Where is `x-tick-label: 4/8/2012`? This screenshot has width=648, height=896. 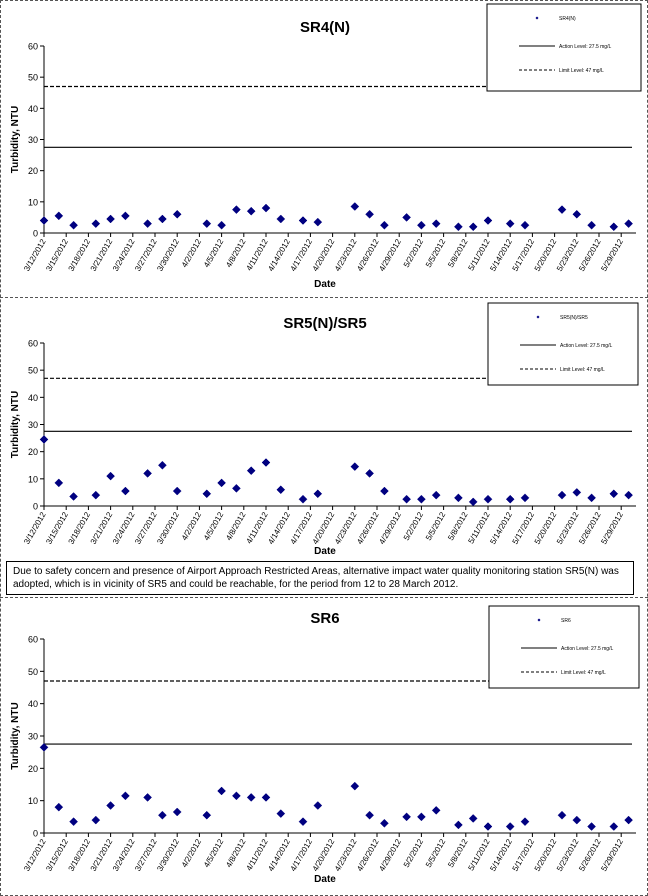 x-tick-label: 4/8/2012 is located at coordinates (236, 853).